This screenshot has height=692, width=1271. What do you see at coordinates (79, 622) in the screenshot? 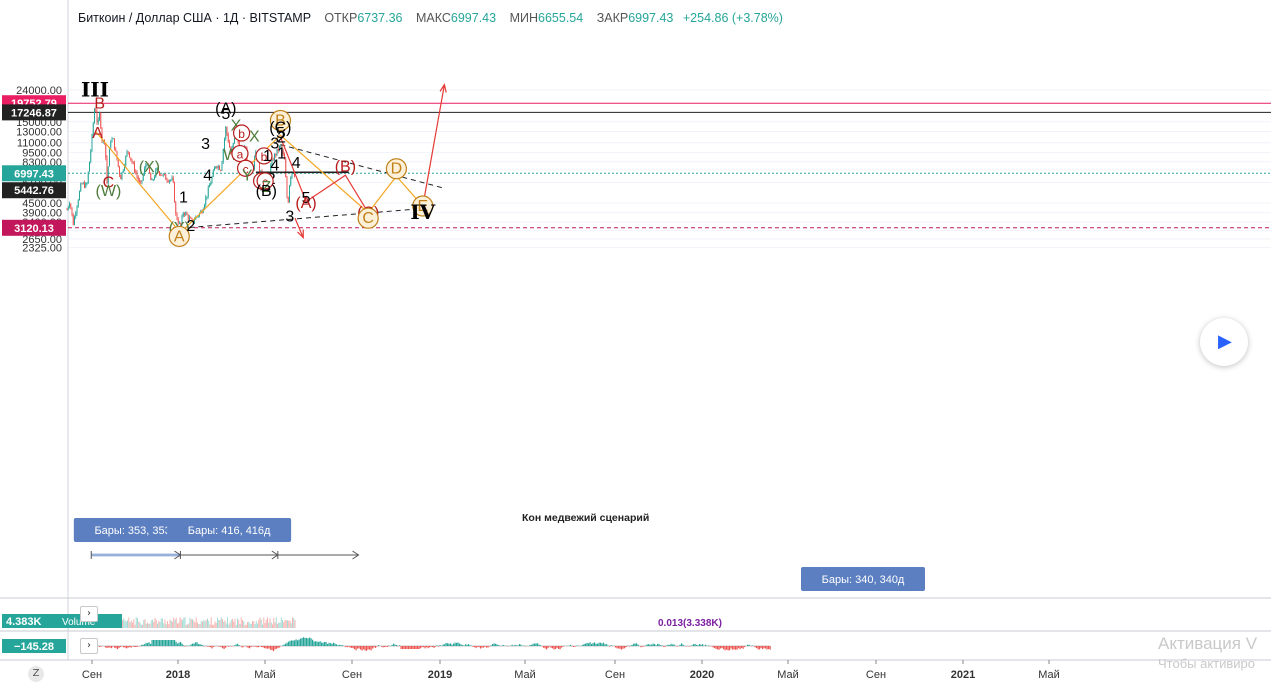
I see `volume-title: Volume` at bounding box center [79, 622].